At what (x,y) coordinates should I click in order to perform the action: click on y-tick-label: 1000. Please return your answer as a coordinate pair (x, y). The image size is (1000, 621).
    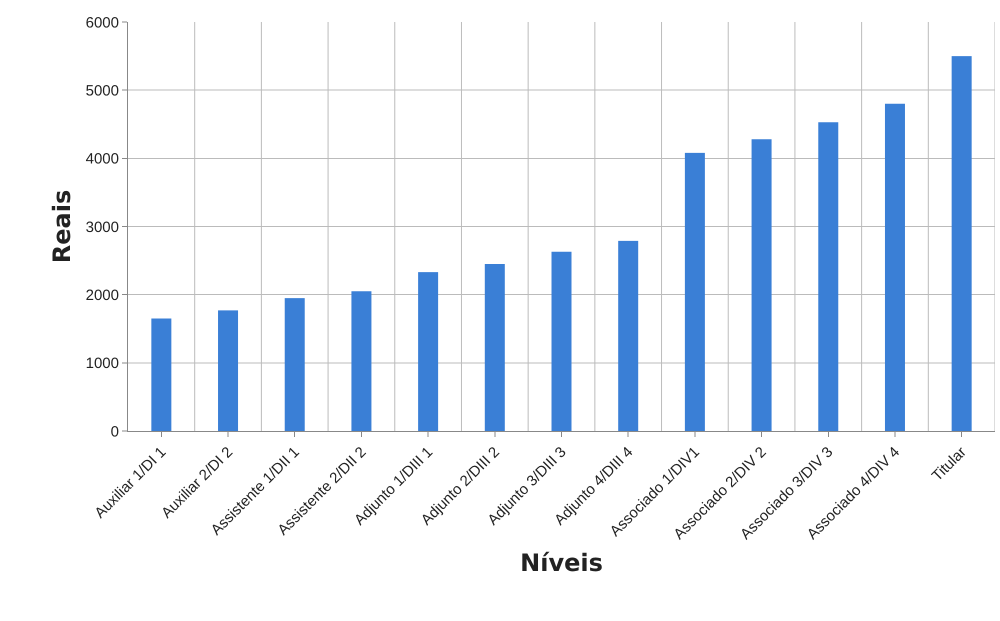
    Looking at the image, I should click on (102, 363).